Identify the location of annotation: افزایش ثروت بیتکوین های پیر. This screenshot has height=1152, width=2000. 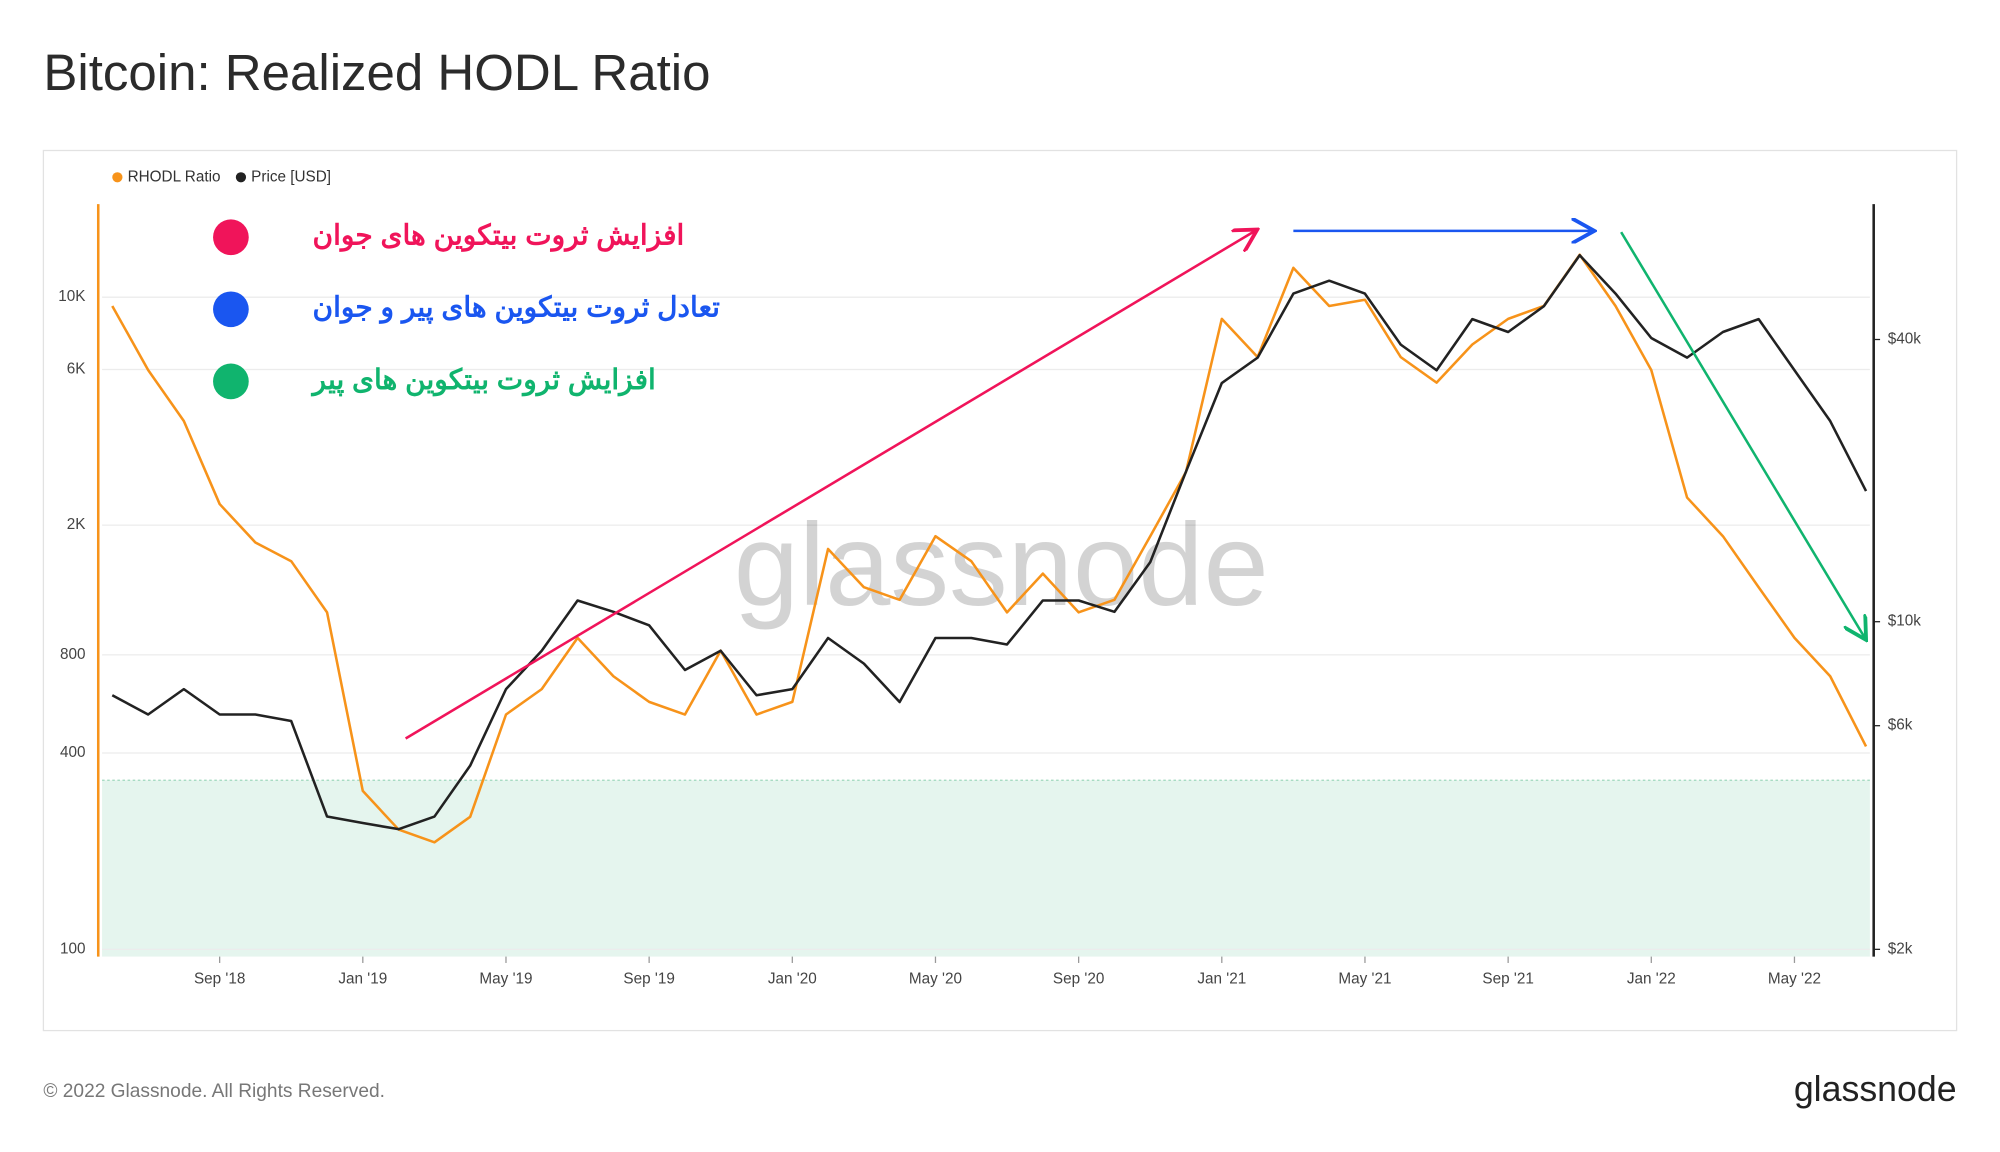
(483, 380).